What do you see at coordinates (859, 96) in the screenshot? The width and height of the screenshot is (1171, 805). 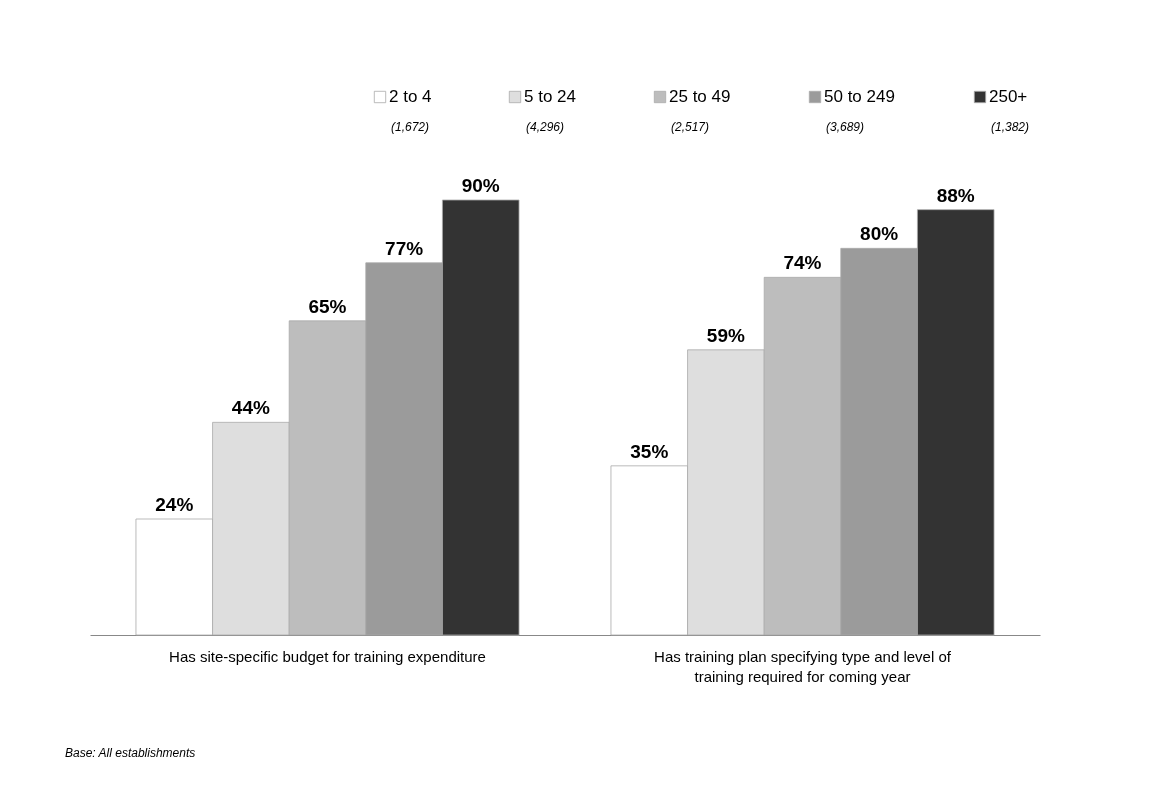 I see `legend-label: 50 to 249` at bounding box center [859, 96].